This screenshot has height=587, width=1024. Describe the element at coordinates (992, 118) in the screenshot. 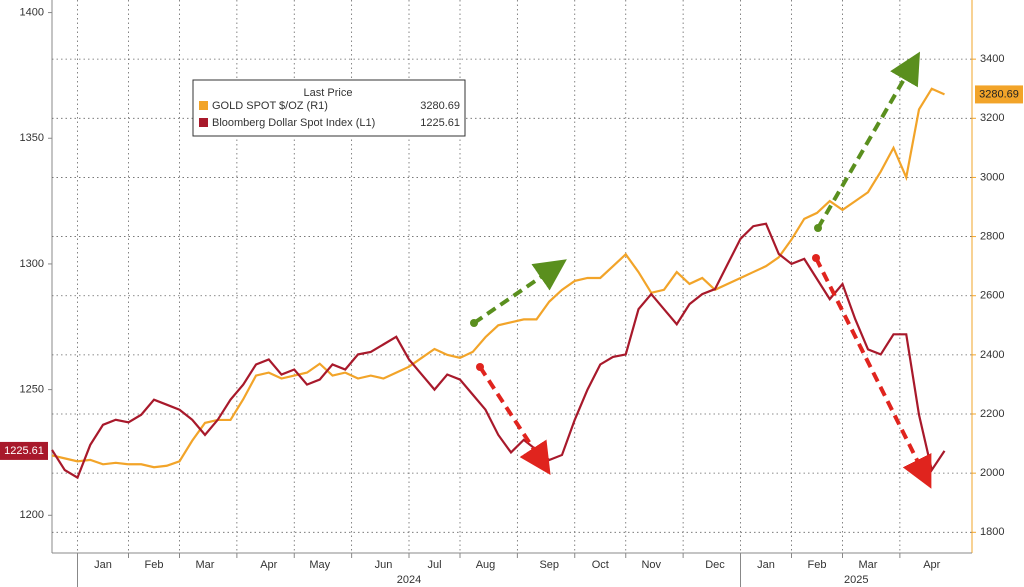

I see `y2-tick-label: 3200` at that location.